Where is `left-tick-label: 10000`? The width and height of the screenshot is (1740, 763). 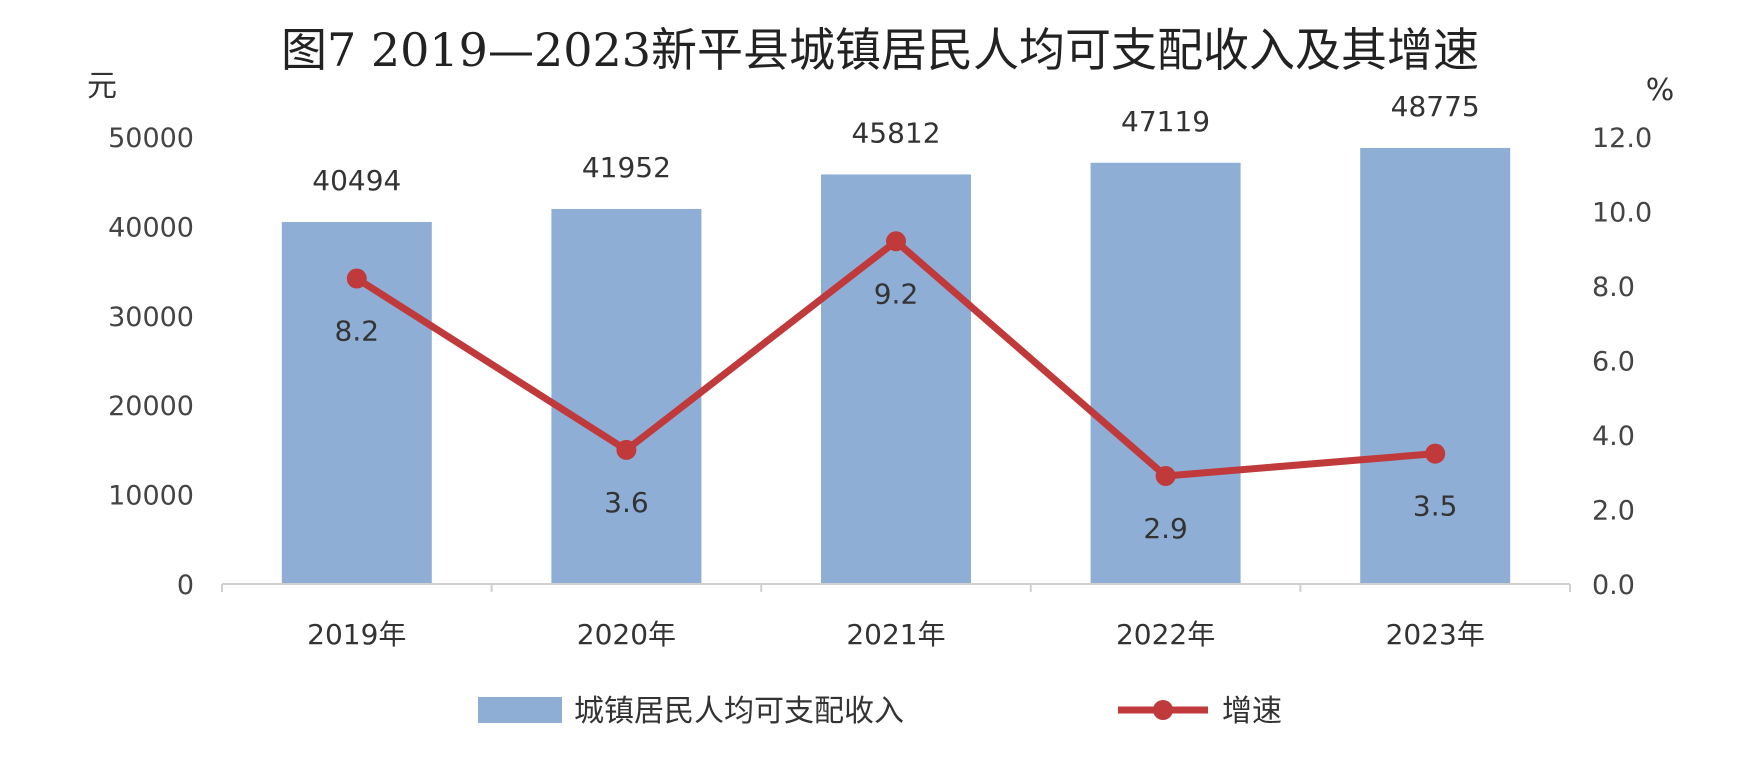
left-tick-label: 10000 is located at coordinates (151, 496).